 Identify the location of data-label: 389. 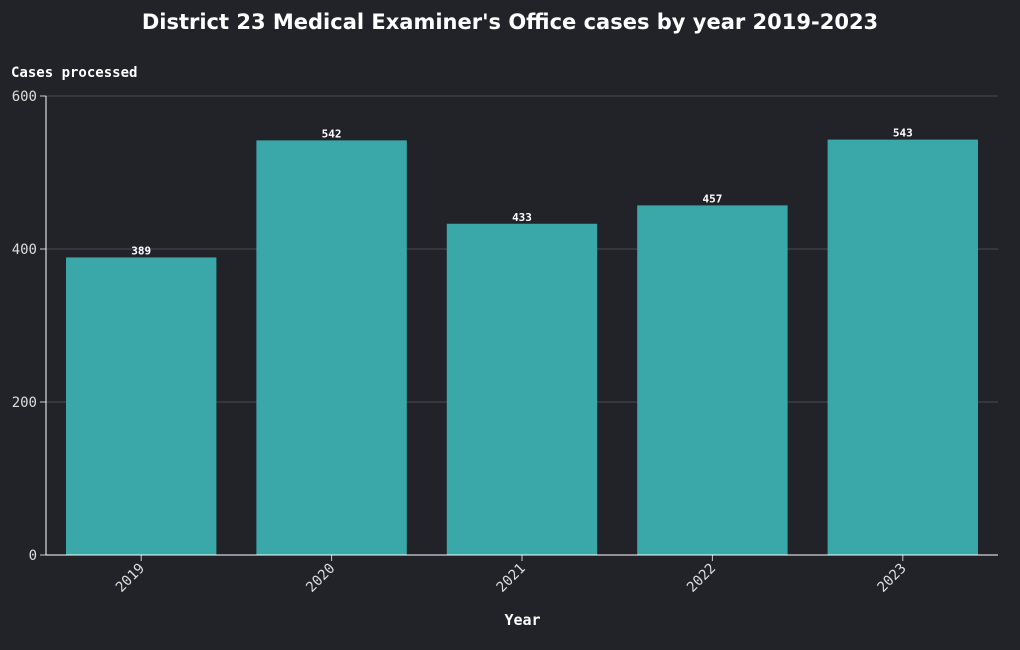
(141, 250).